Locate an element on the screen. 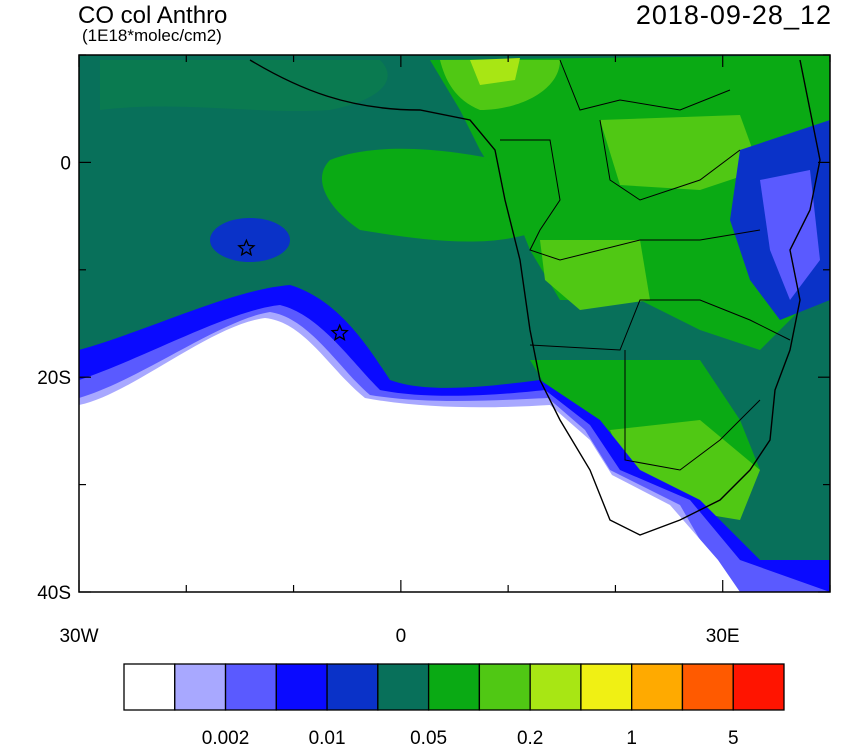 This screenshot has height=747, width=850. east-blue-light is located at coordinates (790, 235).